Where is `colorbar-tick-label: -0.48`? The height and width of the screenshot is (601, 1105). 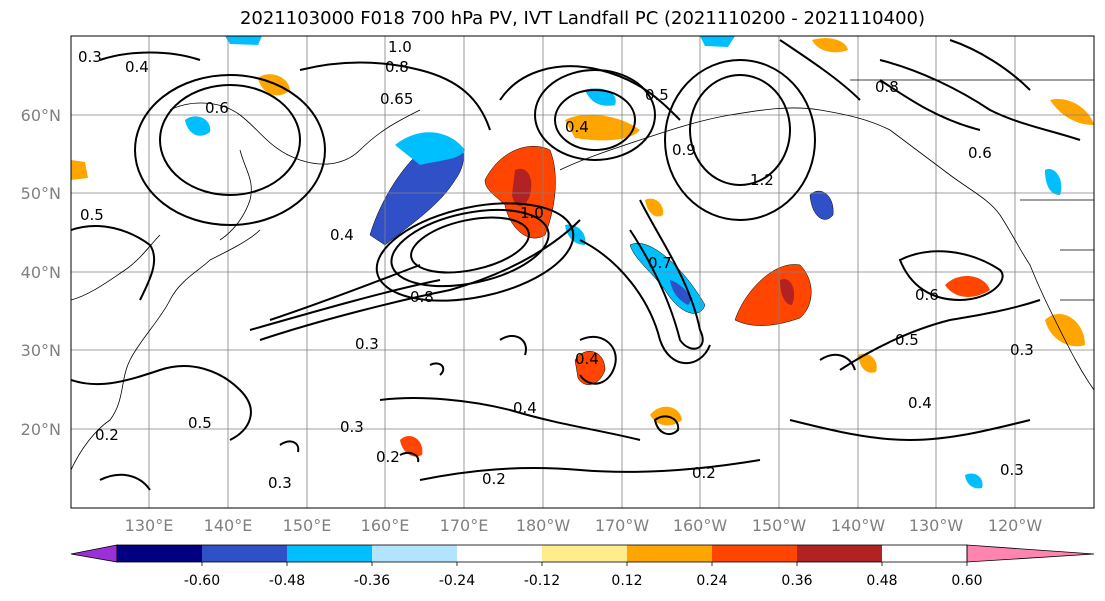 colorbar-tick-label: -0.48 is located at coordinates (287, 581).